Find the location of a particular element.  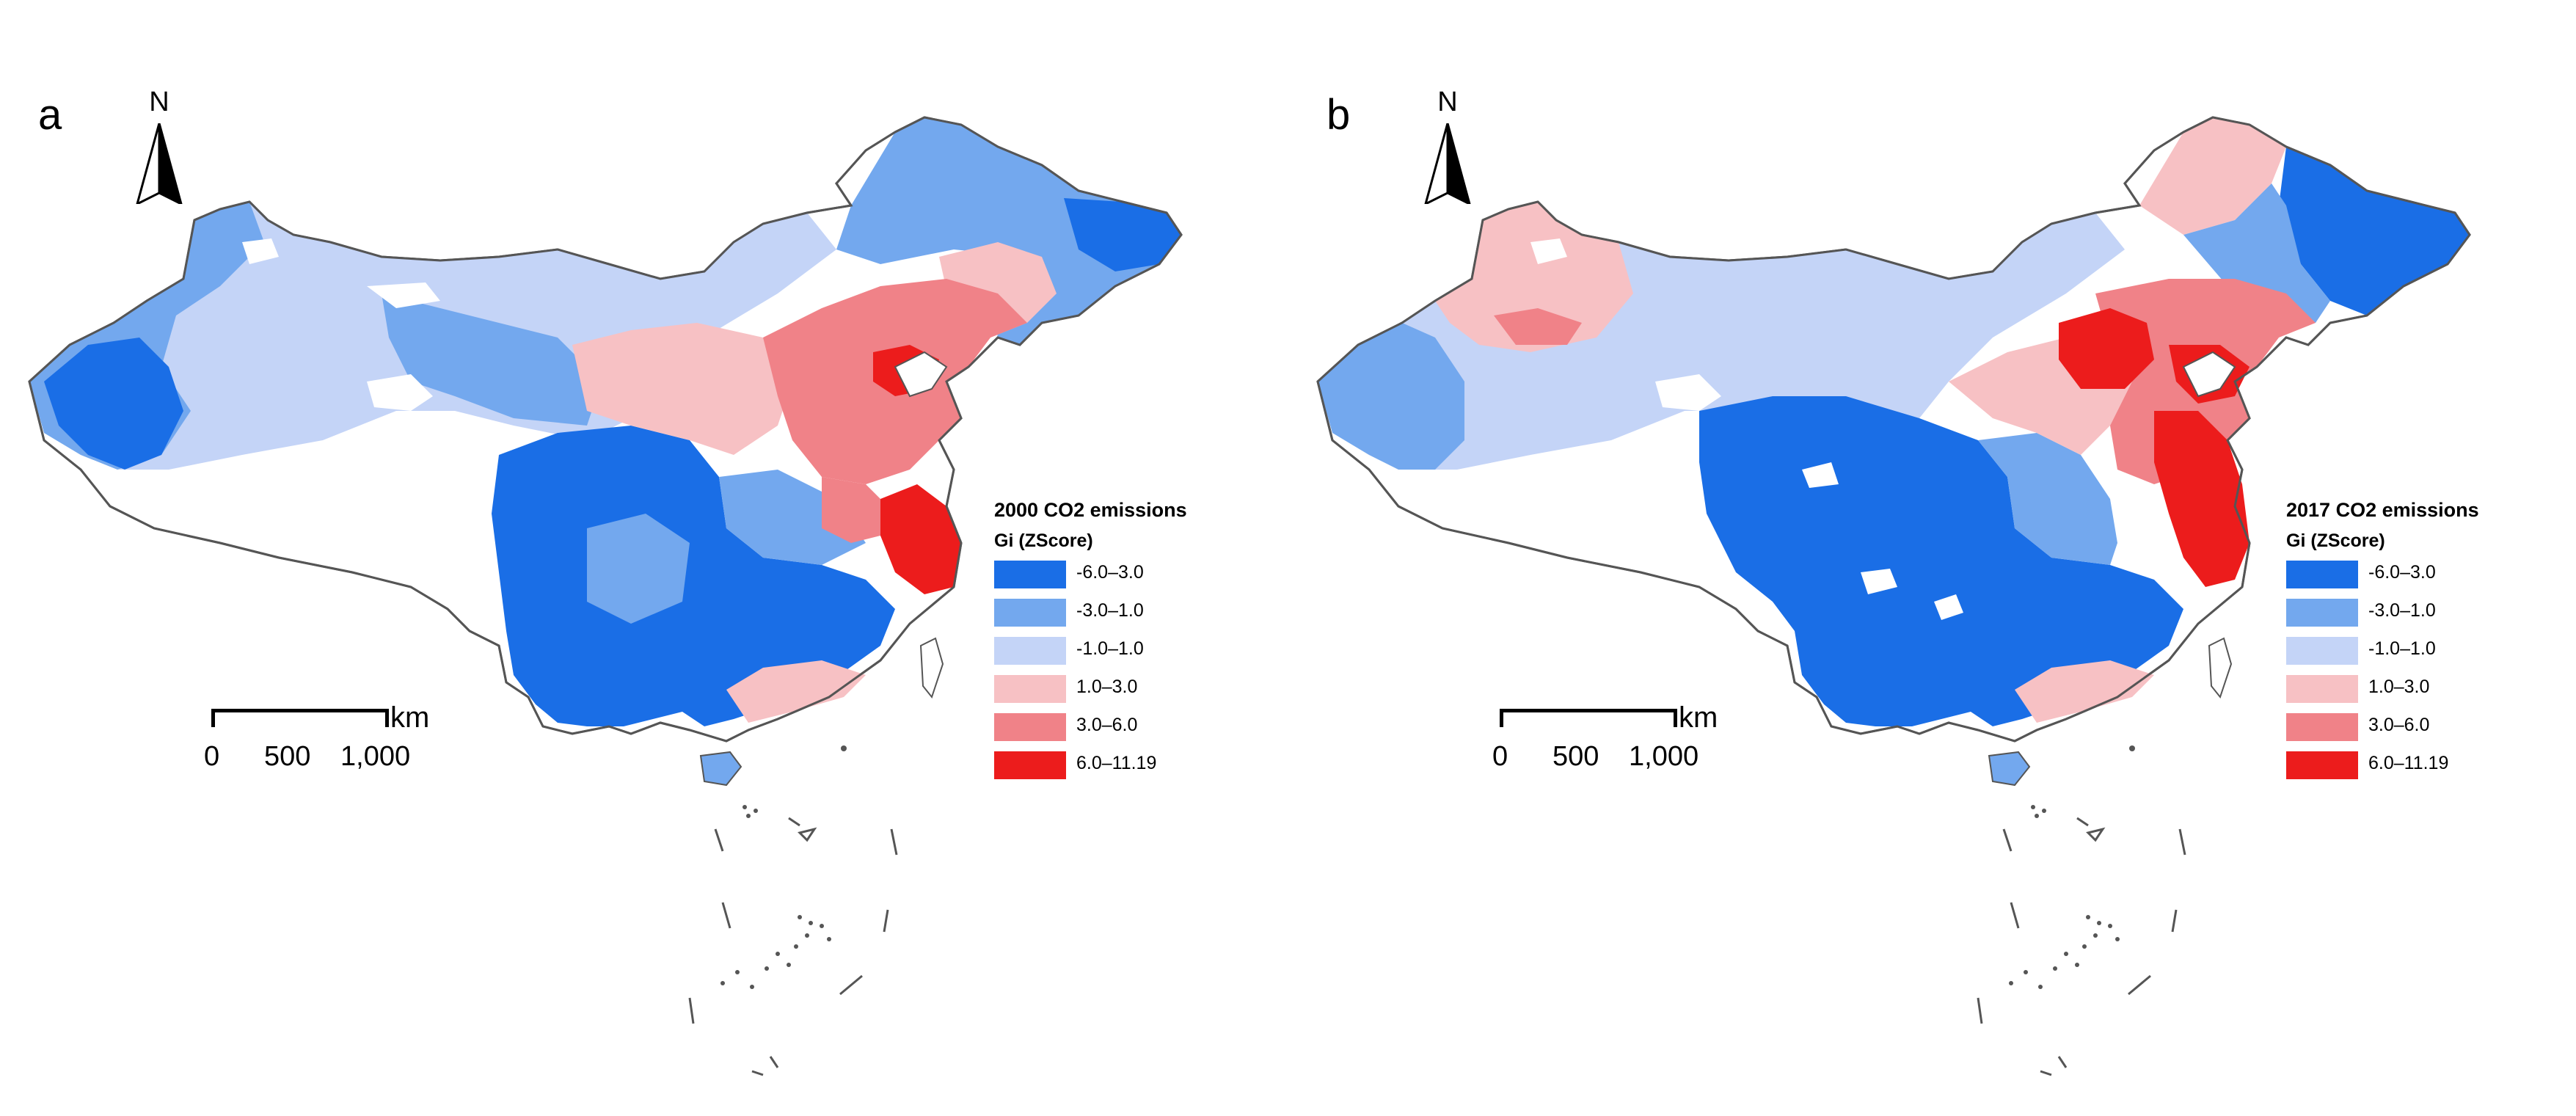

panel-letter: a is located at coordinates (50, 115).